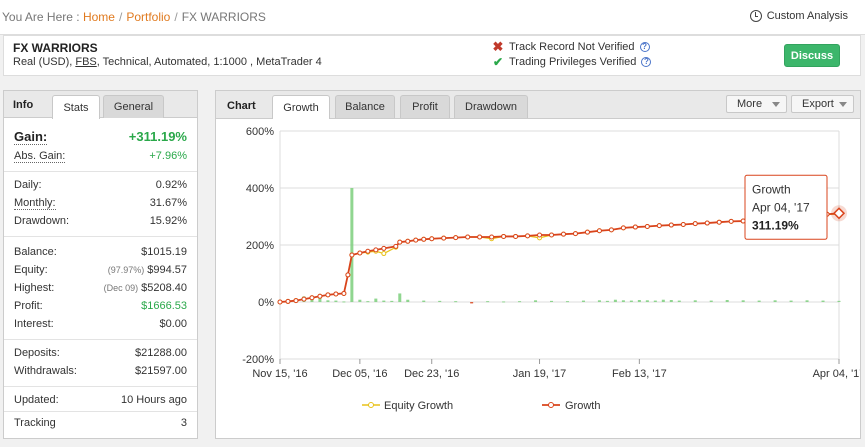  What do you see at coordinates (786, 207) in the screenshot?
I see `tooltip-box` at bounding box center [786, 207].